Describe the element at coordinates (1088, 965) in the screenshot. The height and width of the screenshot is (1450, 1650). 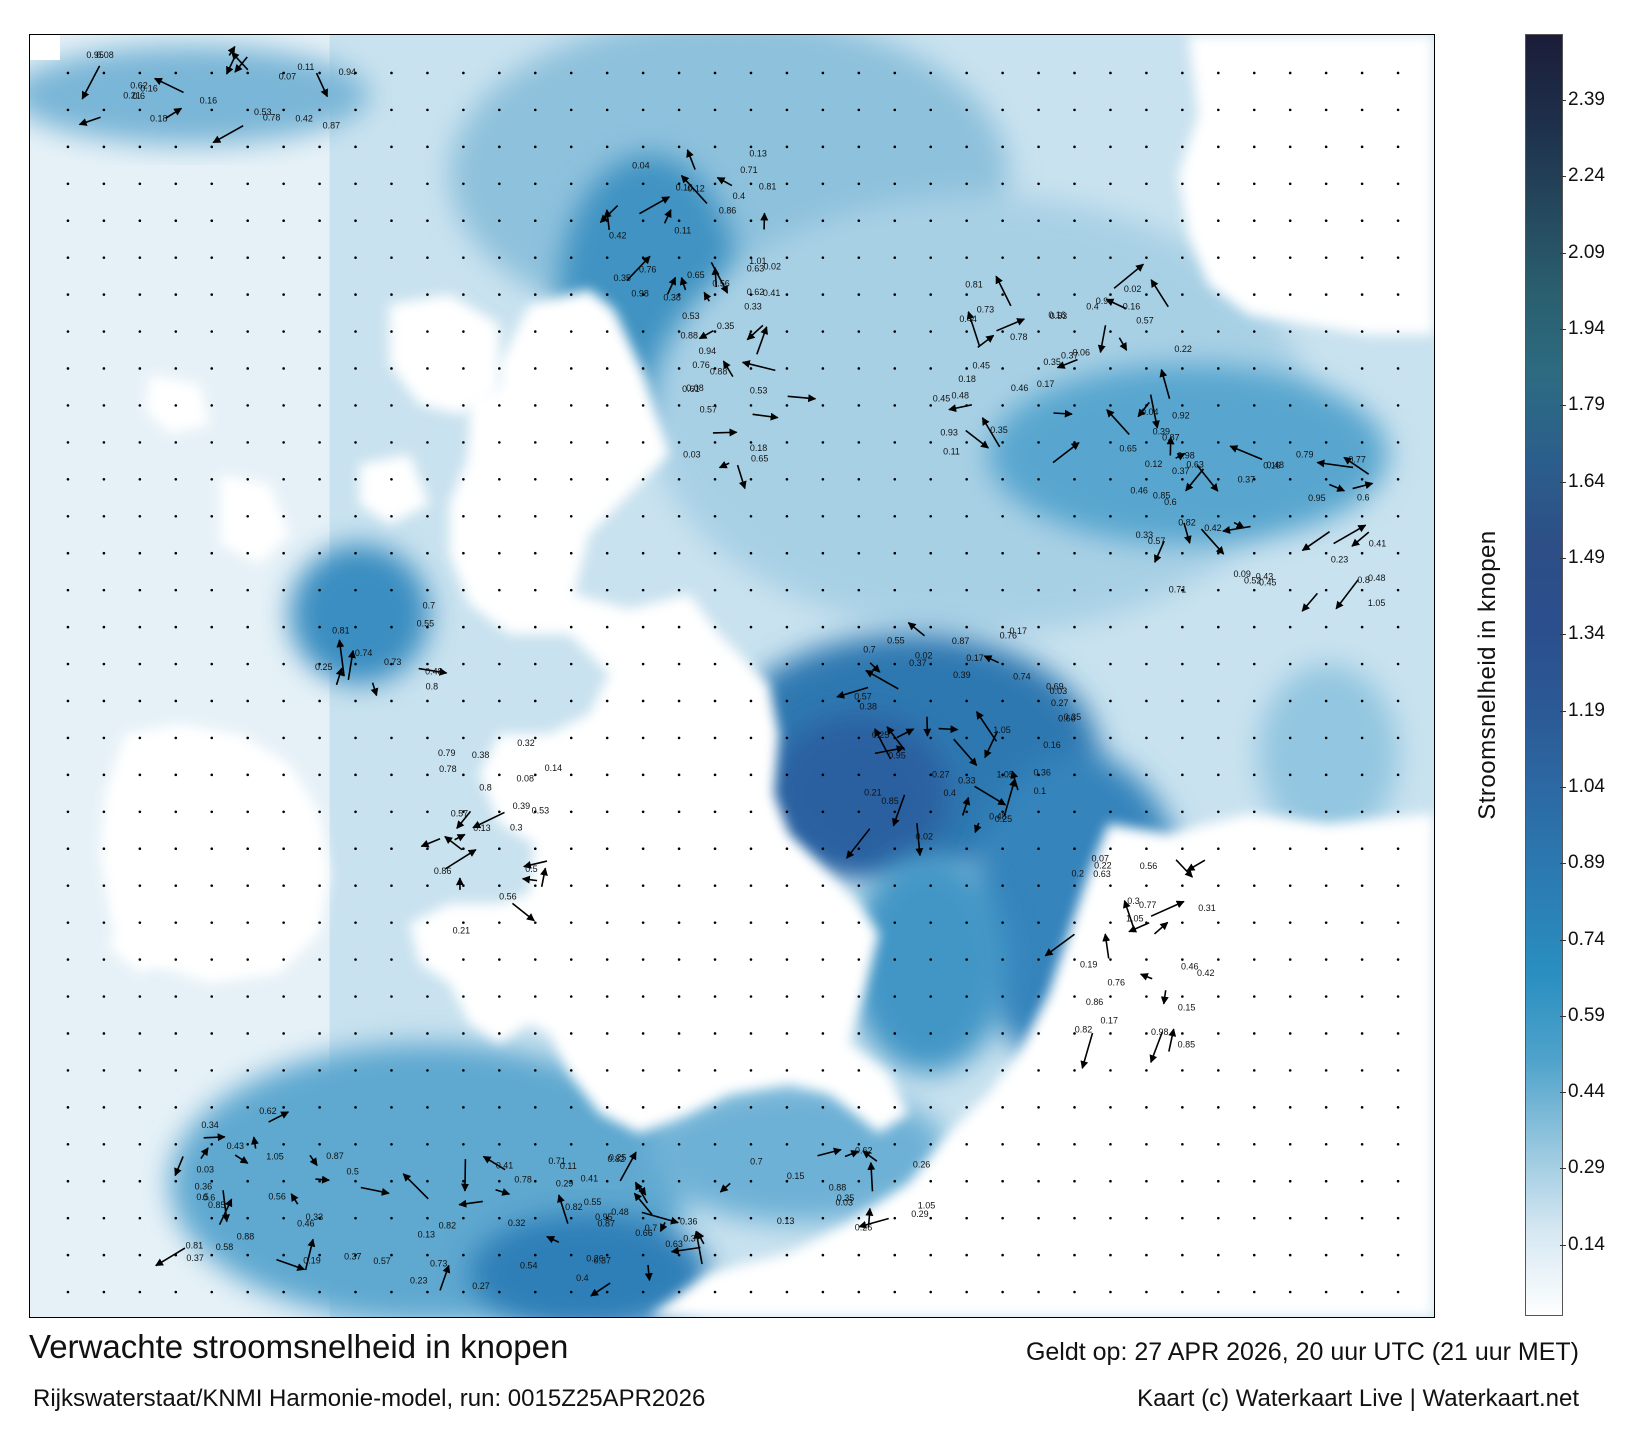
I see `speed-label: 0.19` at that location.